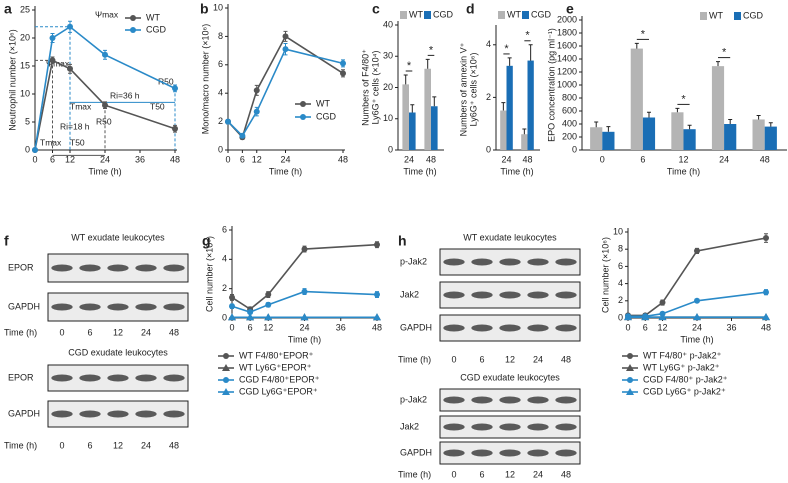 This screenshot has height=483, width=788. Describe the element at coordinates (413, 261) in the screenshot. I see `blot-row-label: p-Jak2` at that location.